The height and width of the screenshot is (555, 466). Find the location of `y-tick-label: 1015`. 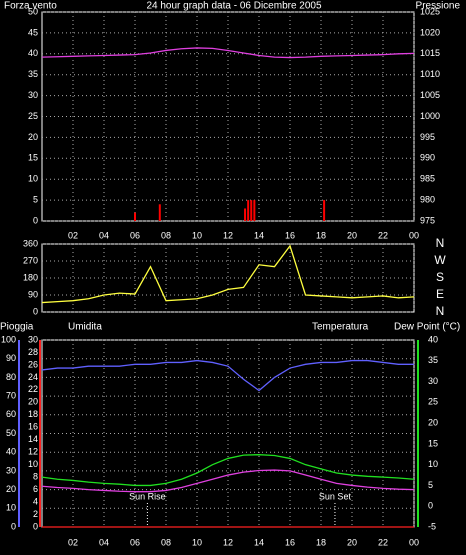

y-tick-label: 1015 is located at coordinates (430, 53).